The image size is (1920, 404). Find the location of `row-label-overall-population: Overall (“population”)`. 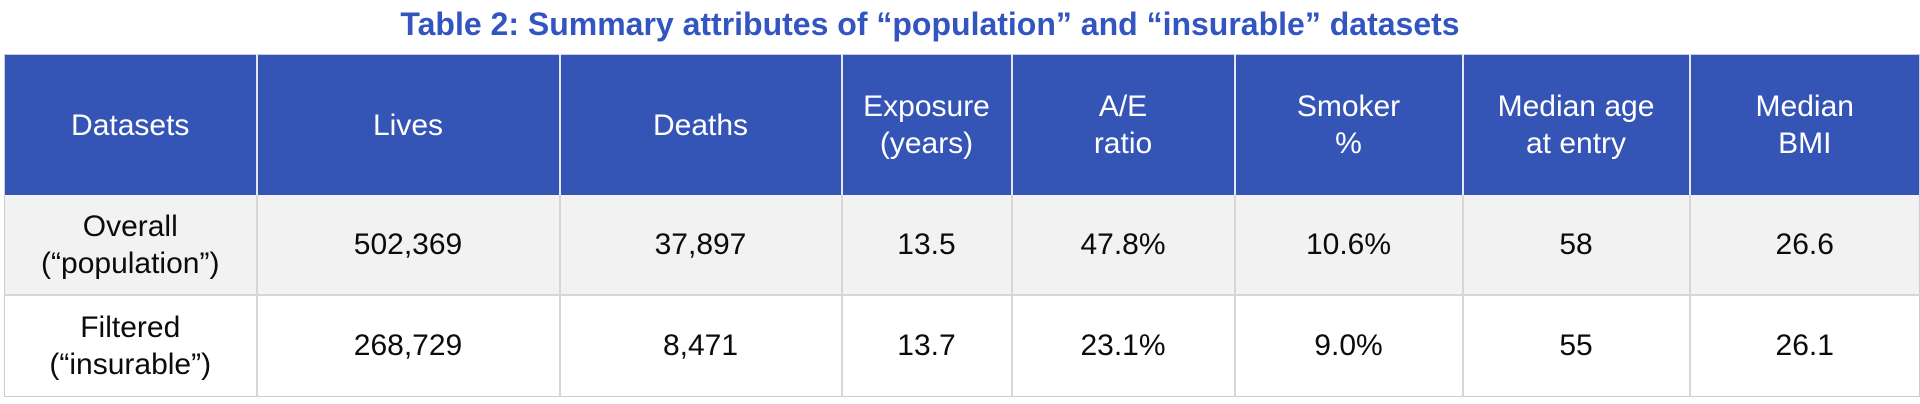

row-label-overall-population: Overall (“population”) is located at coordinates (131, 245).